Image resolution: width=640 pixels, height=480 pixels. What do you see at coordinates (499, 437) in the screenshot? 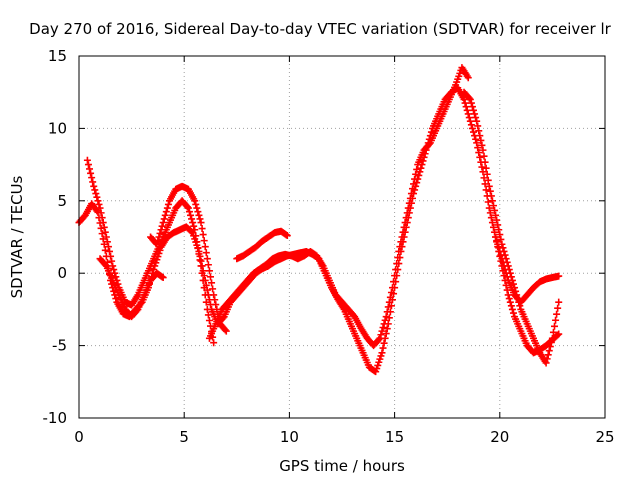
I see `x-tick-label: 20` at bounding box center [499, 437].